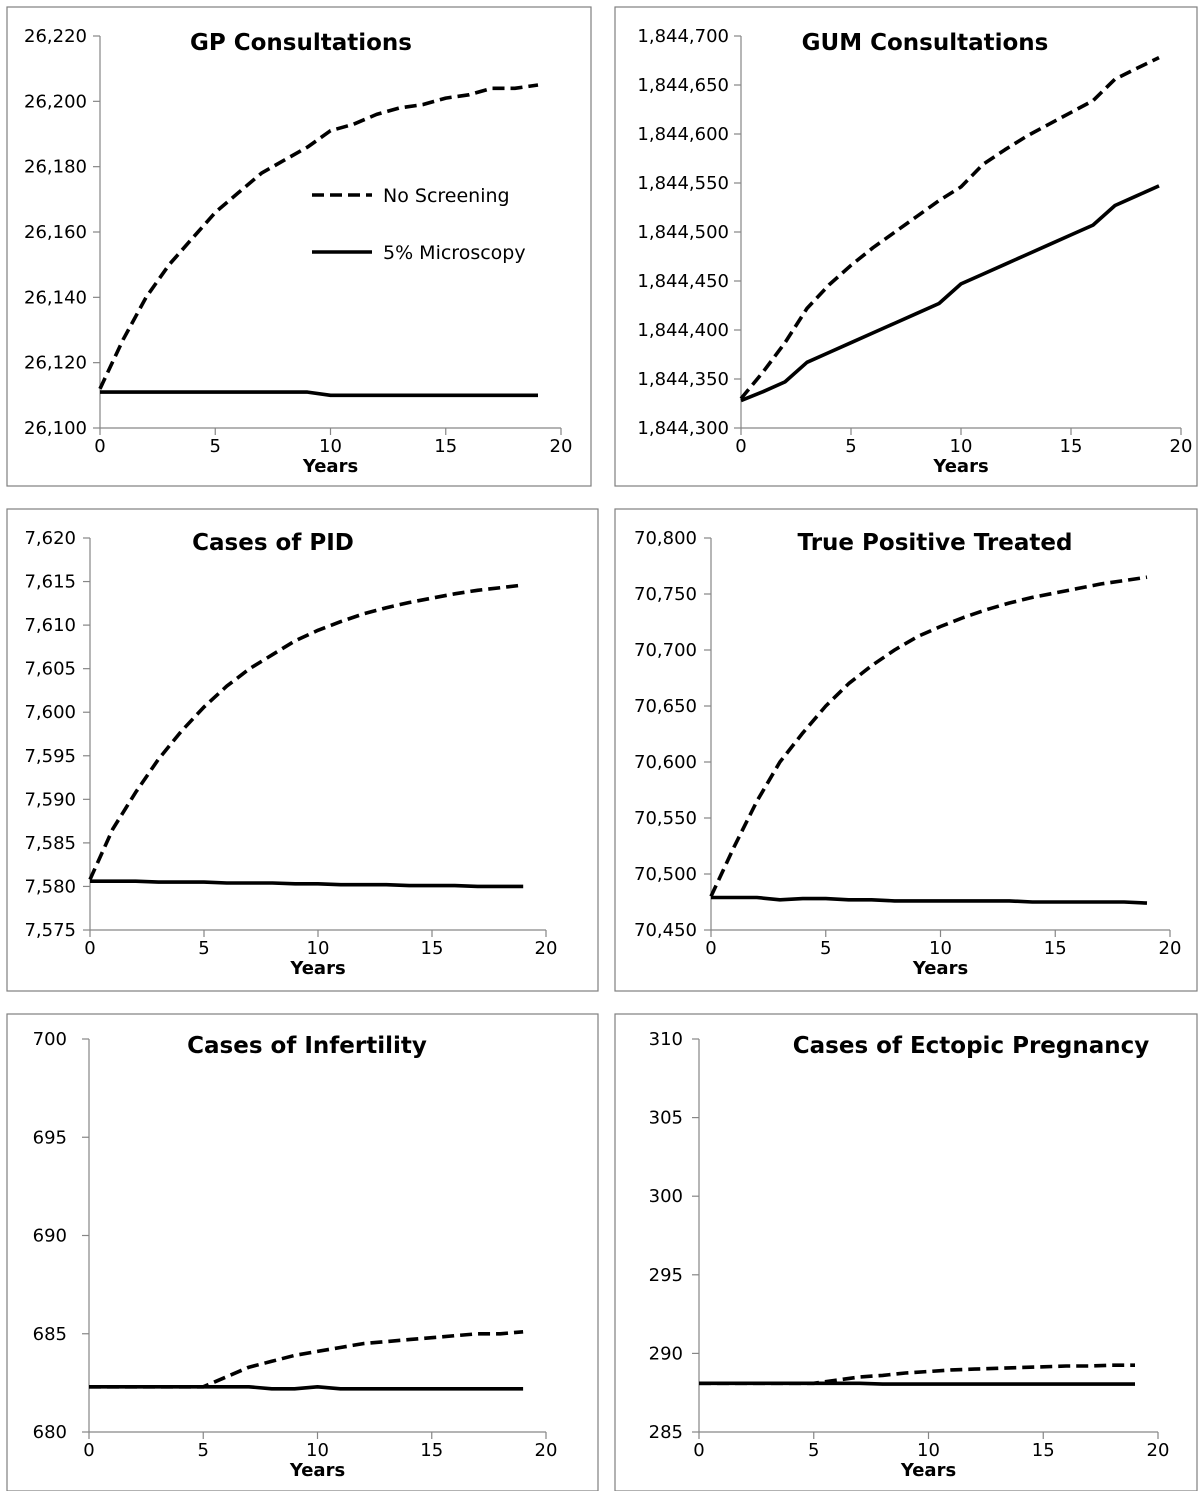  I want to click on chart-title: Cases of Infertility, so click(307, 1046).